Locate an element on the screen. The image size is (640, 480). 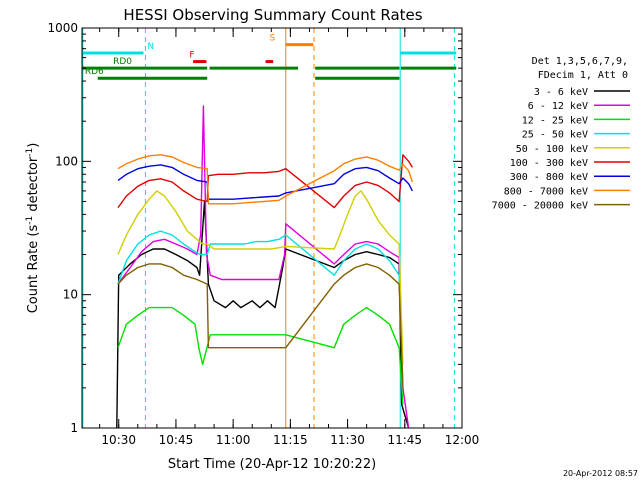
y-tick-label: 1000 is located at coordinates (62, 28).